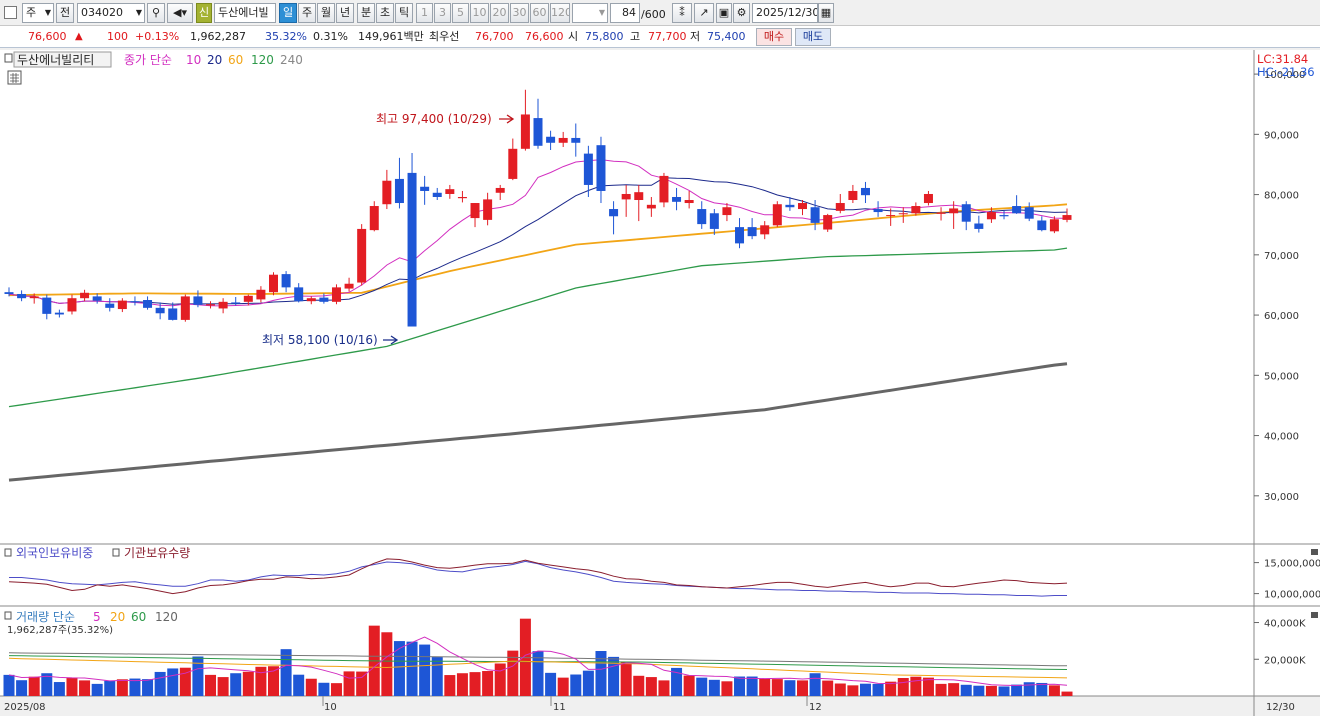  What do you see at coordinates (326, 13) in the screenshot?
I see `period-month: 월` at bounding box center [326, 13].